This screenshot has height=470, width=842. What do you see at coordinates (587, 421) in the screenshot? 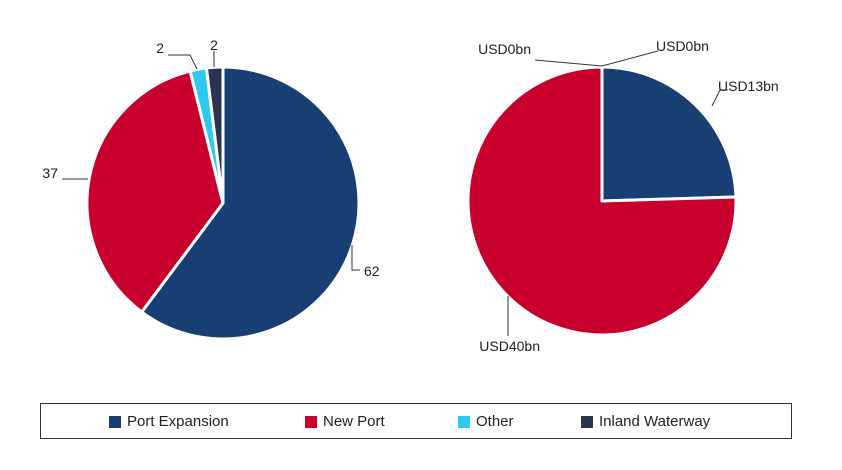
I see `legend-swatch-inland-waterway` at bounding box center [587, 421].